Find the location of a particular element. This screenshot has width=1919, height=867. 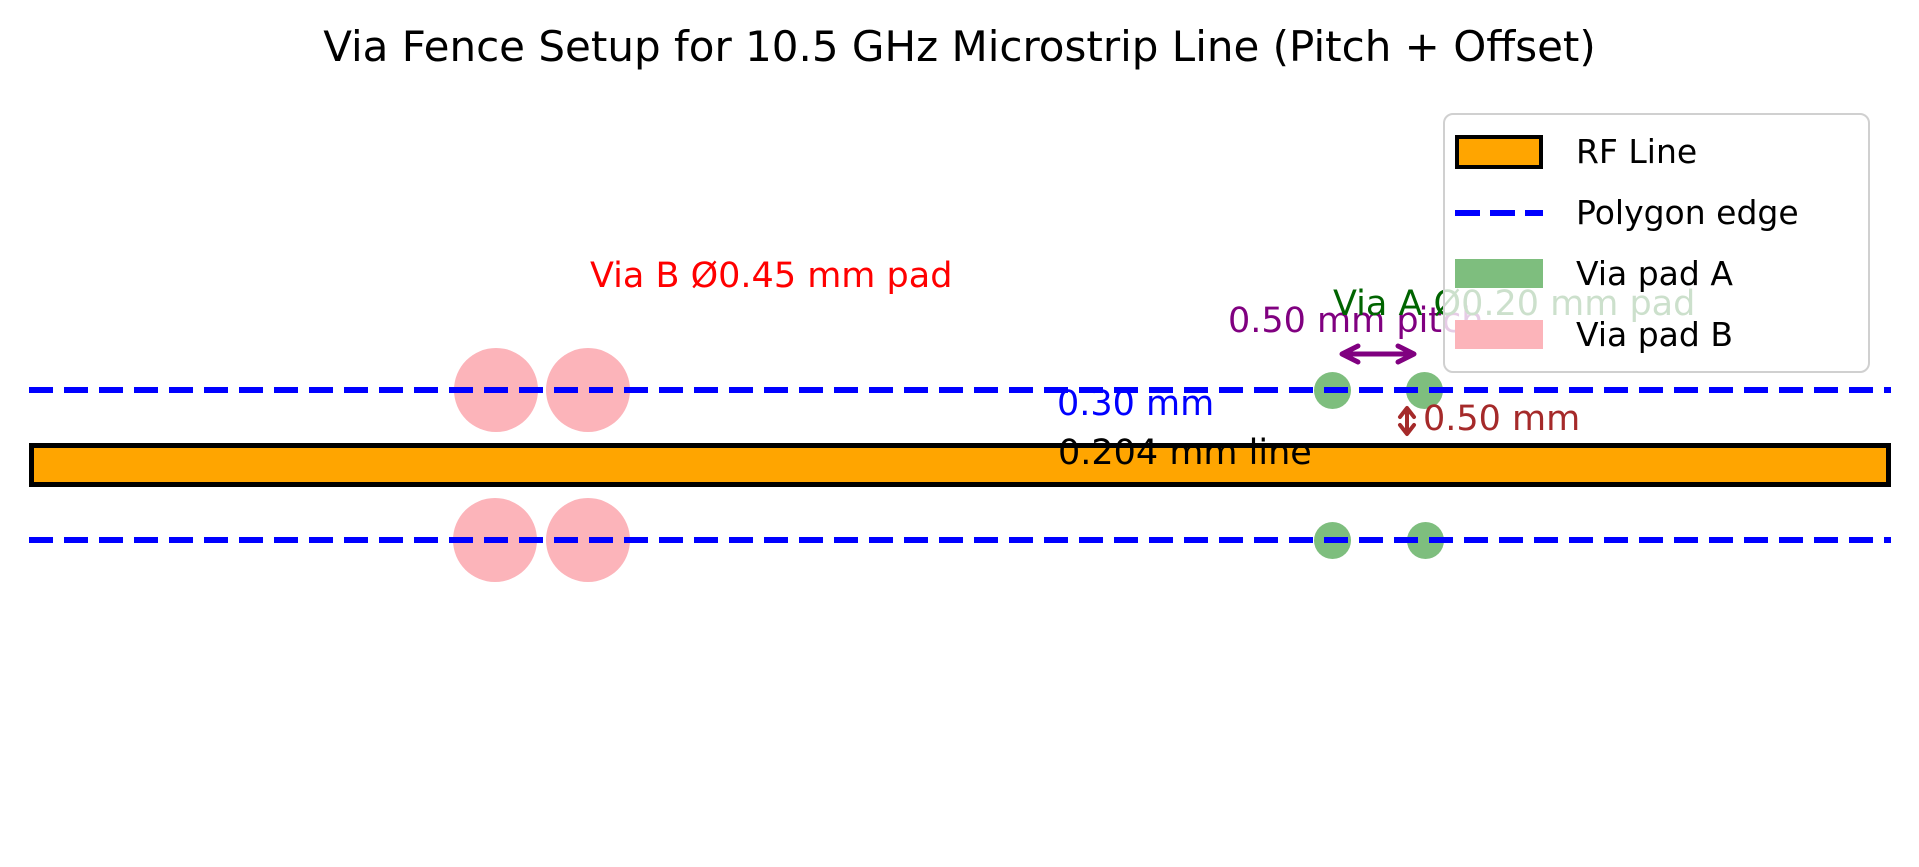

via-gap-label: 0.50 mm is located at coordinates (1502, 419).